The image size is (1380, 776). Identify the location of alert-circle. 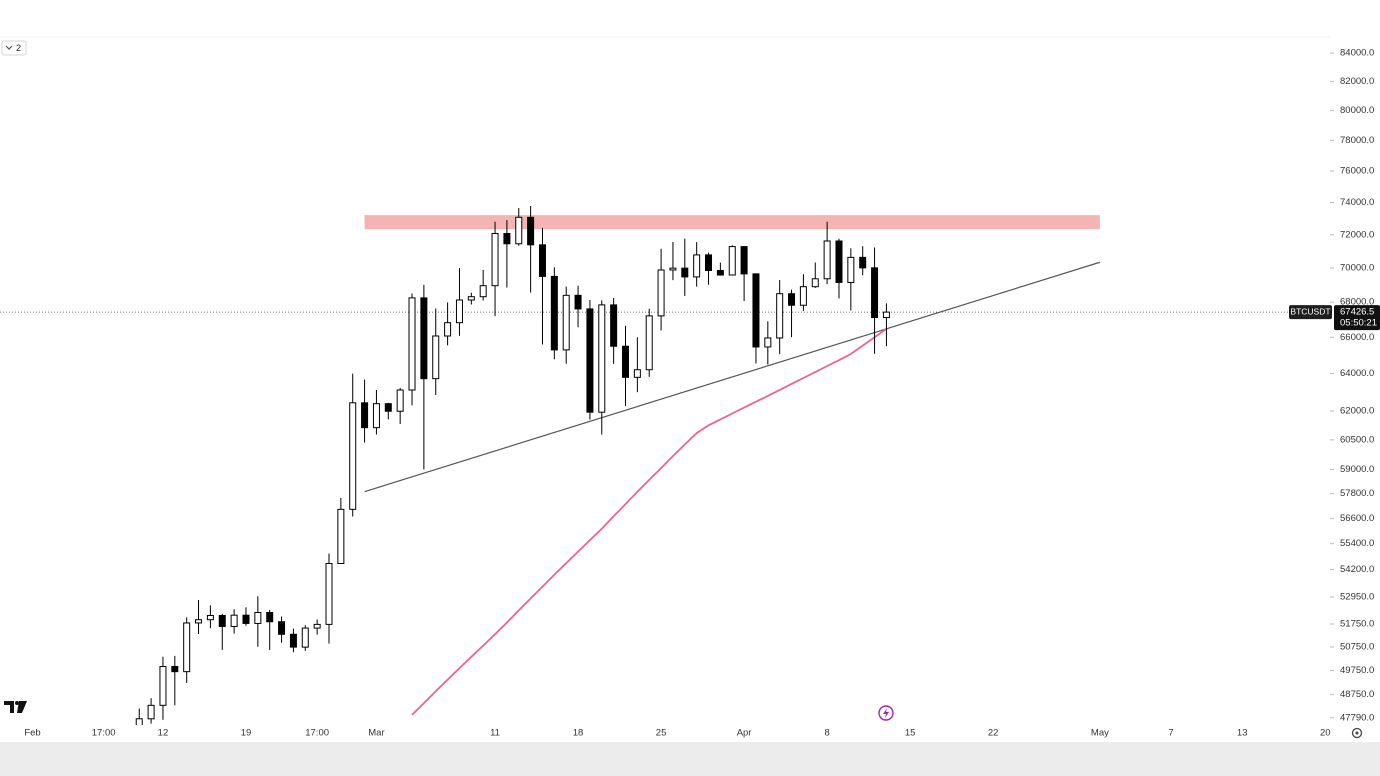
(886, 713).